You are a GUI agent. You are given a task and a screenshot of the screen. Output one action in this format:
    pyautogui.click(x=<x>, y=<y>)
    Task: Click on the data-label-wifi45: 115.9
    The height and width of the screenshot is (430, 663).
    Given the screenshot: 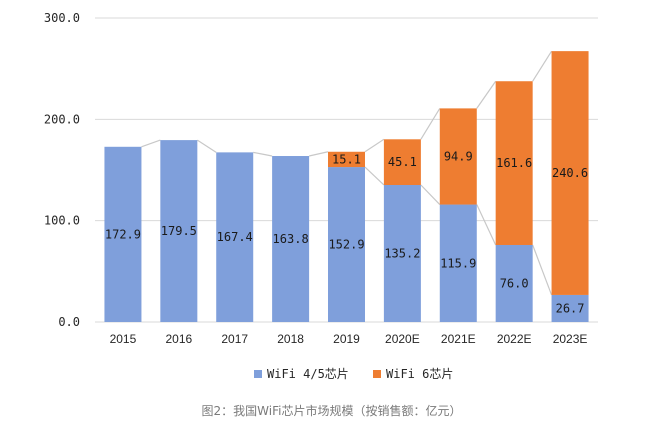 What is the action you would take?
    pyautogui.click(x=458, y=263)
    